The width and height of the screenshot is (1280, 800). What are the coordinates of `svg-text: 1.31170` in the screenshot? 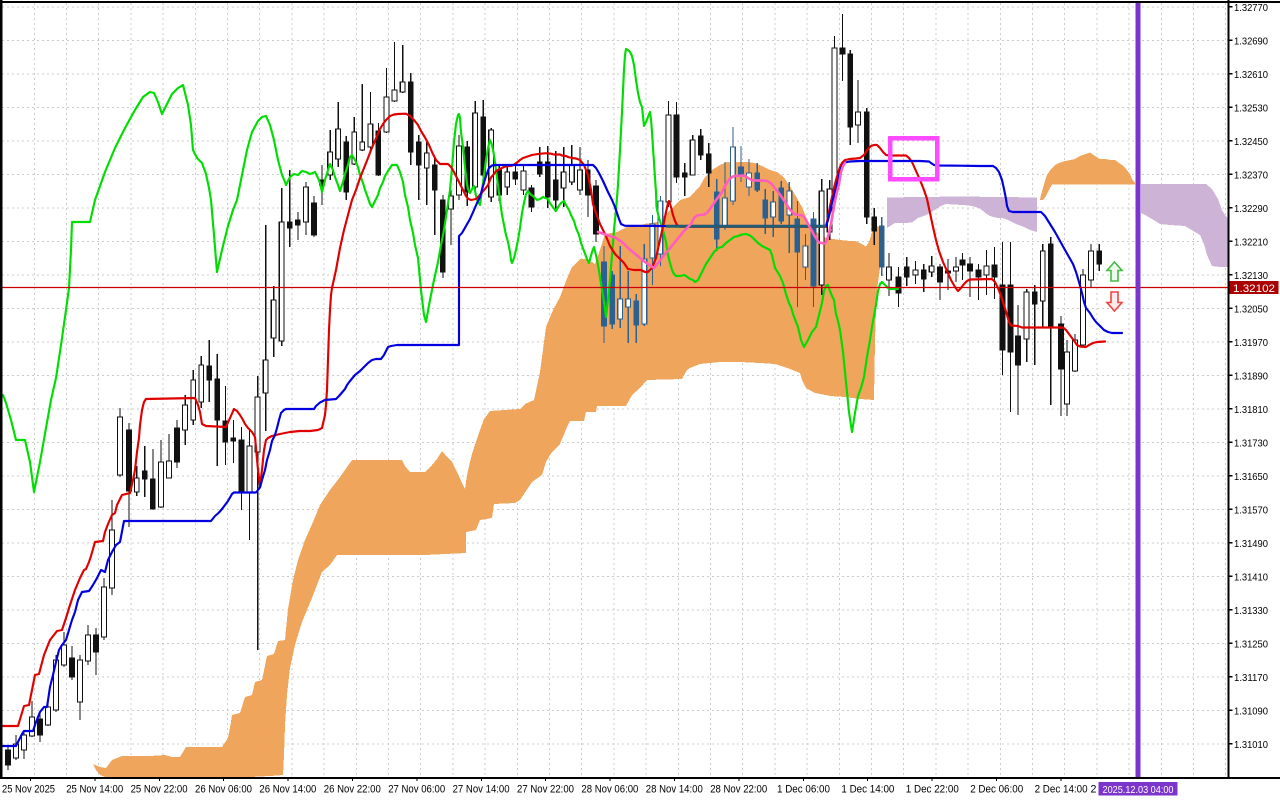 It's located at (1251, 678).